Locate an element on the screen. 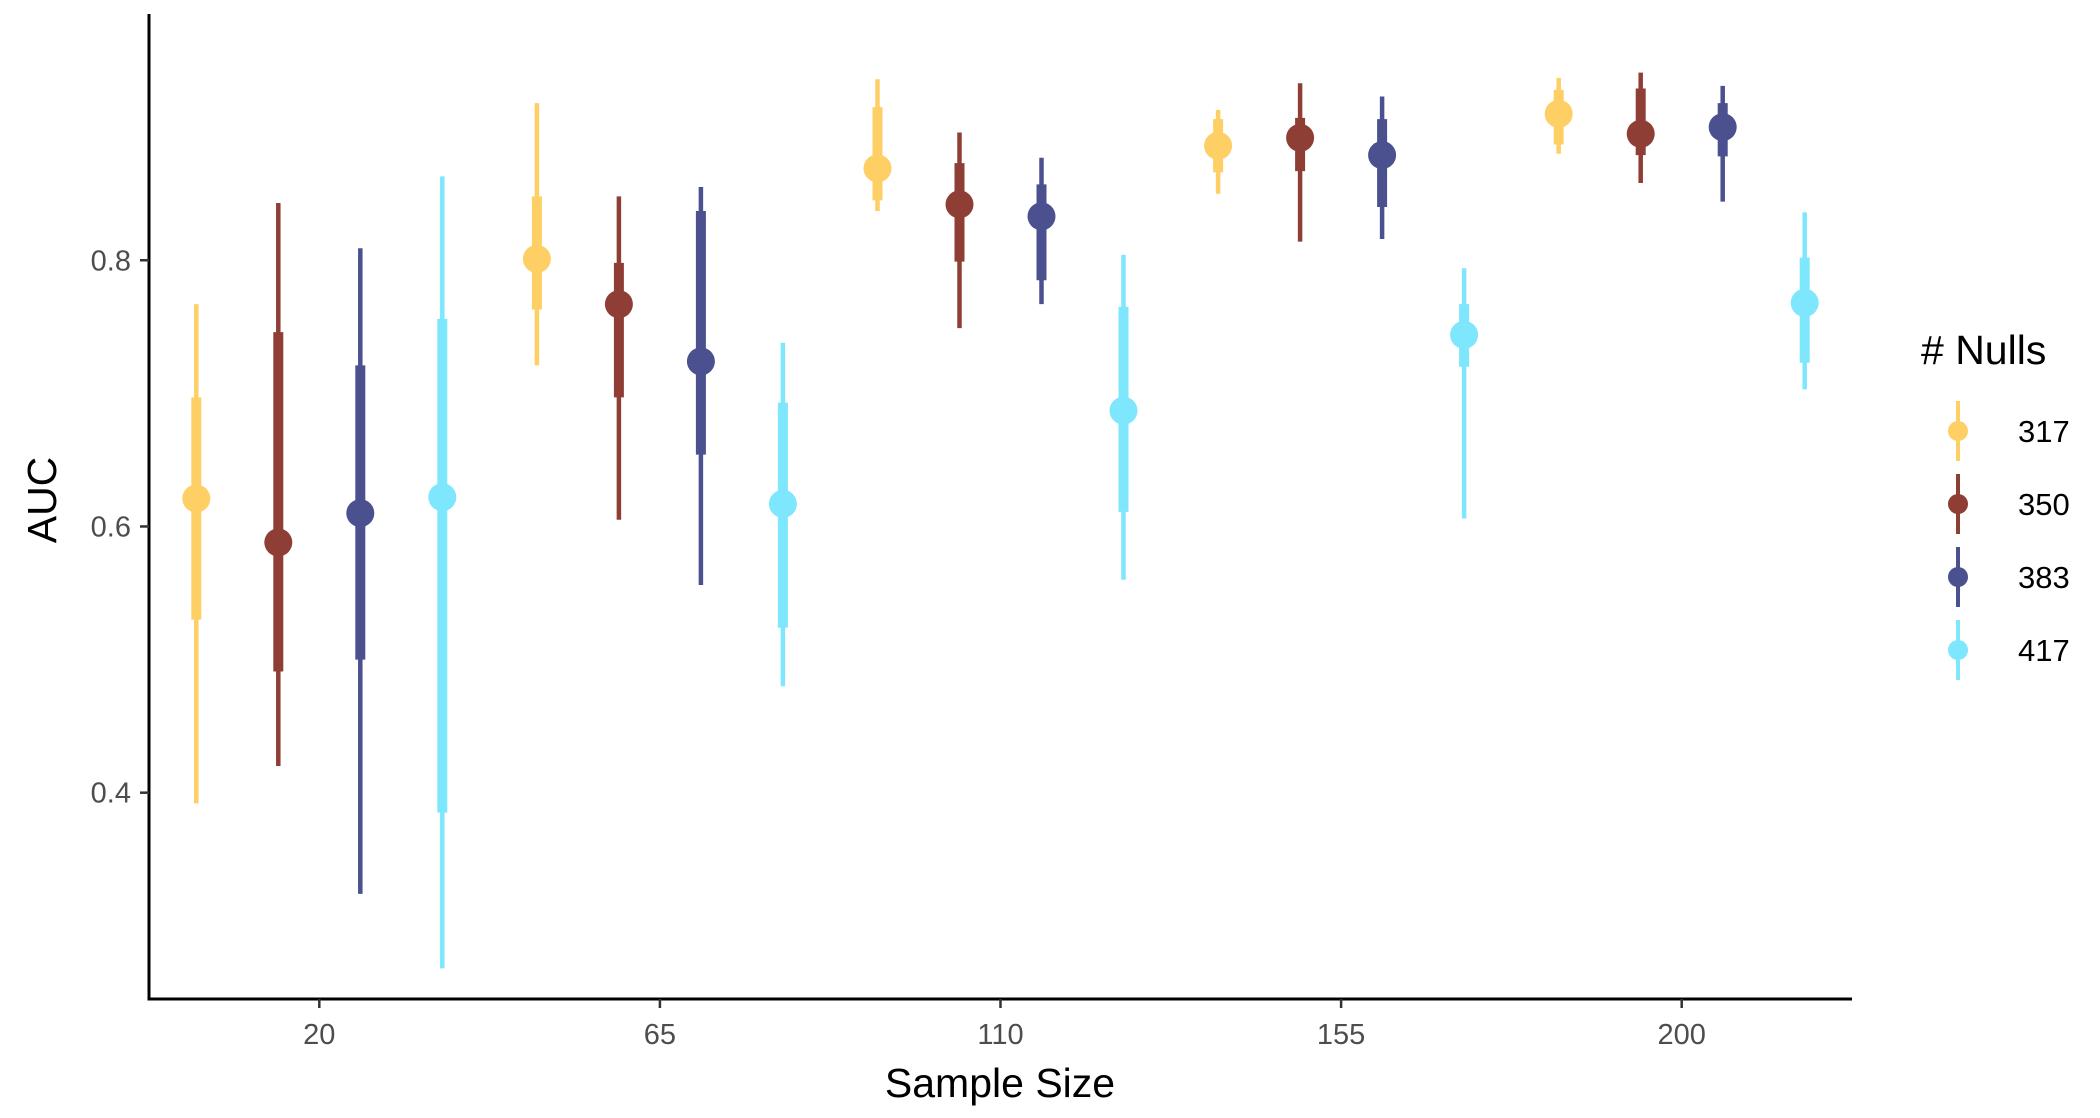  x-tick-label: 200 is located at coordinates (1682, 1035).